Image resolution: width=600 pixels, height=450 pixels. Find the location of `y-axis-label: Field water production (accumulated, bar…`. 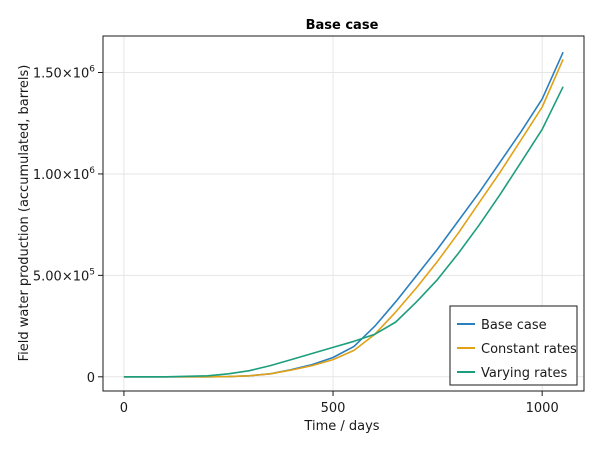

y-axis-label: Field water production (accumulated, bar… is located at coordinates (24, 213).